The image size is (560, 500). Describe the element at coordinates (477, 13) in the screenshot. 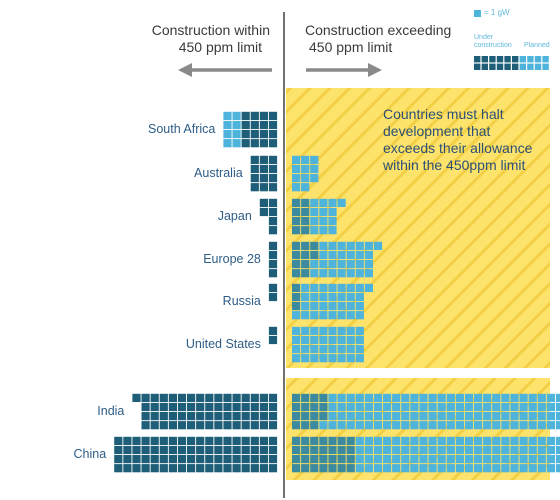

I see `legend-unit-square` at that location.